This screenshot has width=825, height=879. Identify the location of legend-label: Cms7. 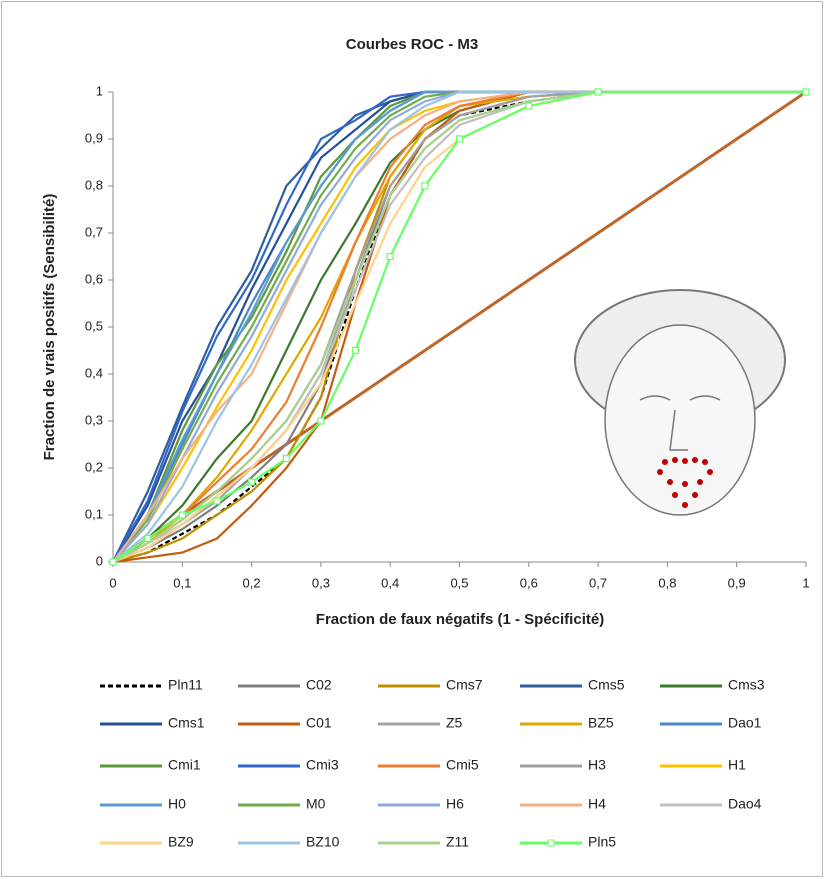
(464, 685).